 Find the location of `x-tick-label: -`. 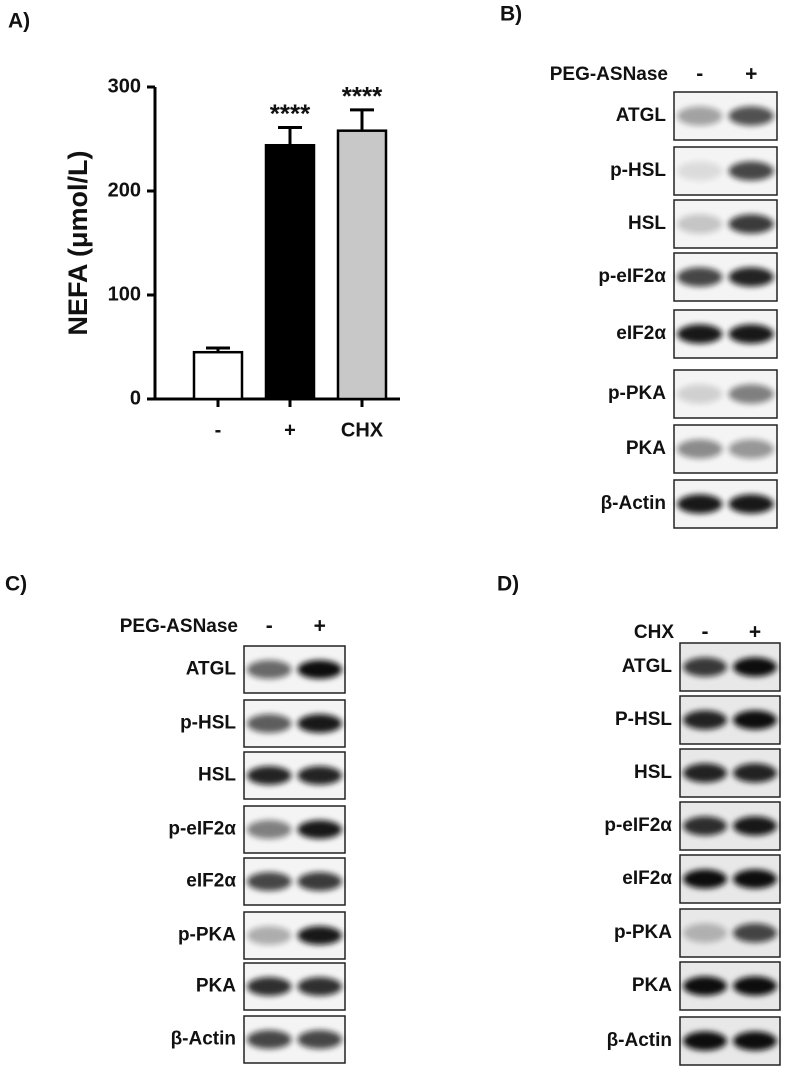

x-tick-label: - is located at coordinates (218, 430).